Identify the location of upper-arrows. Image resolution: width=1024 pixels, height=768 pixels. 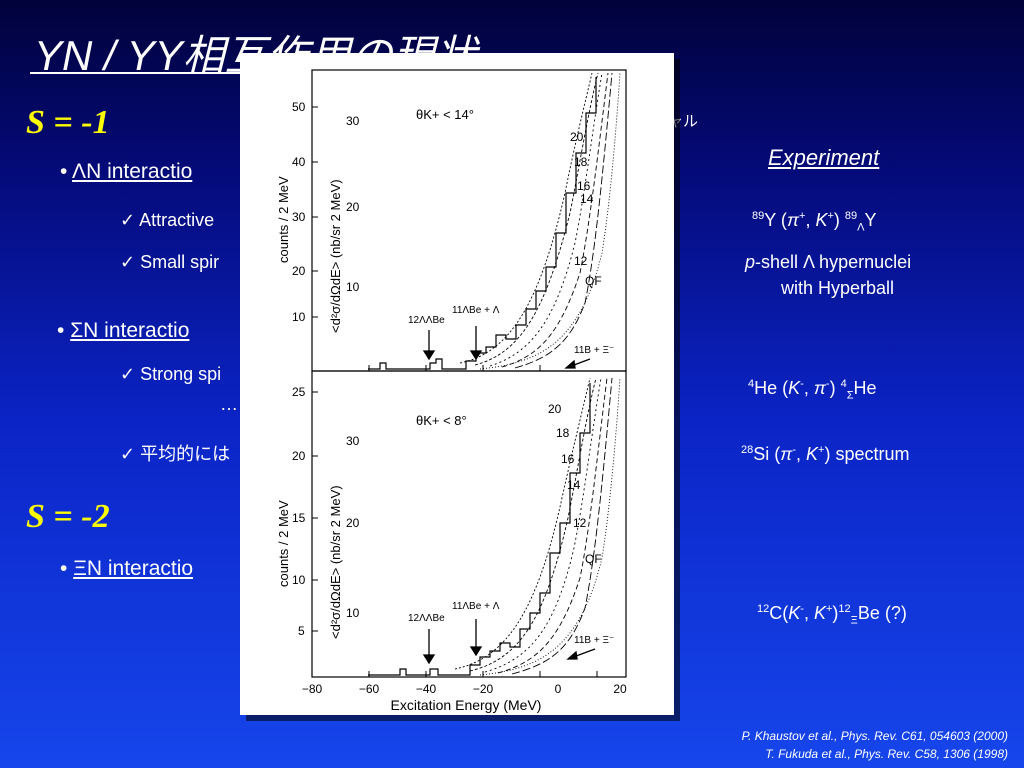
(506, 347).